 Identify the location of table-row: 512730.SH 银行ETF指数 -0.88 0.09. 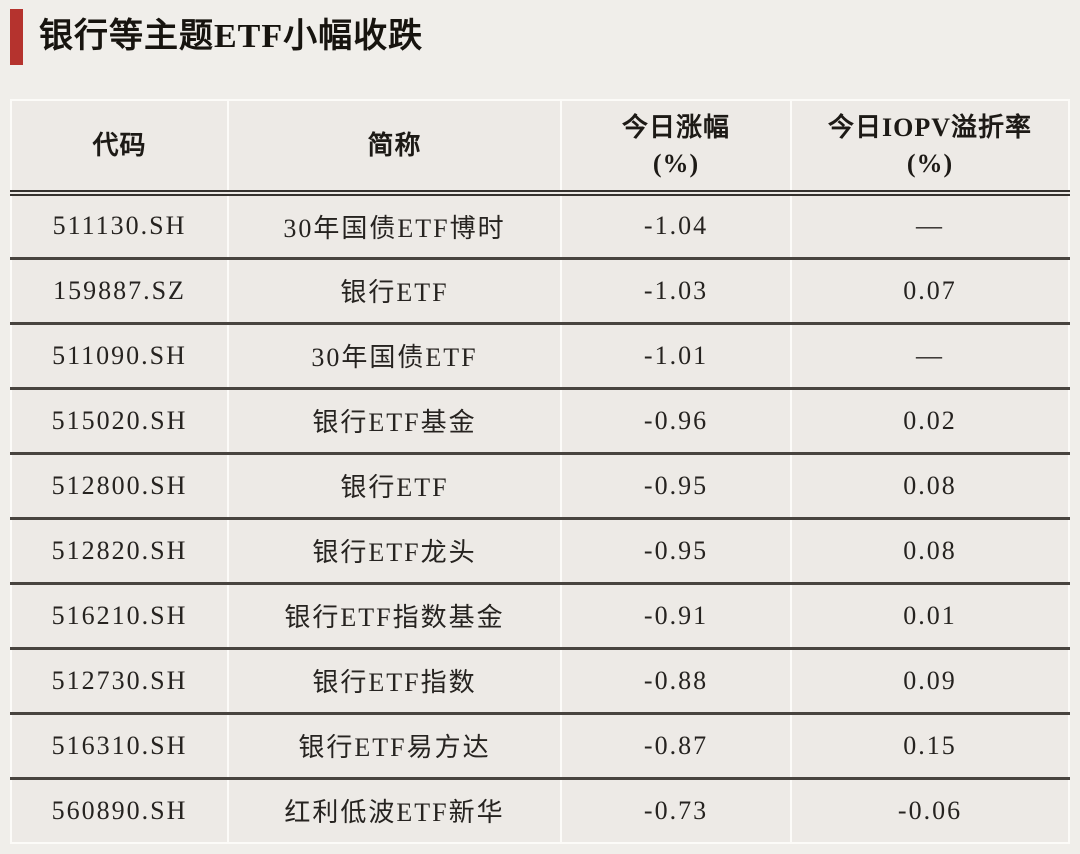
(540, 680).